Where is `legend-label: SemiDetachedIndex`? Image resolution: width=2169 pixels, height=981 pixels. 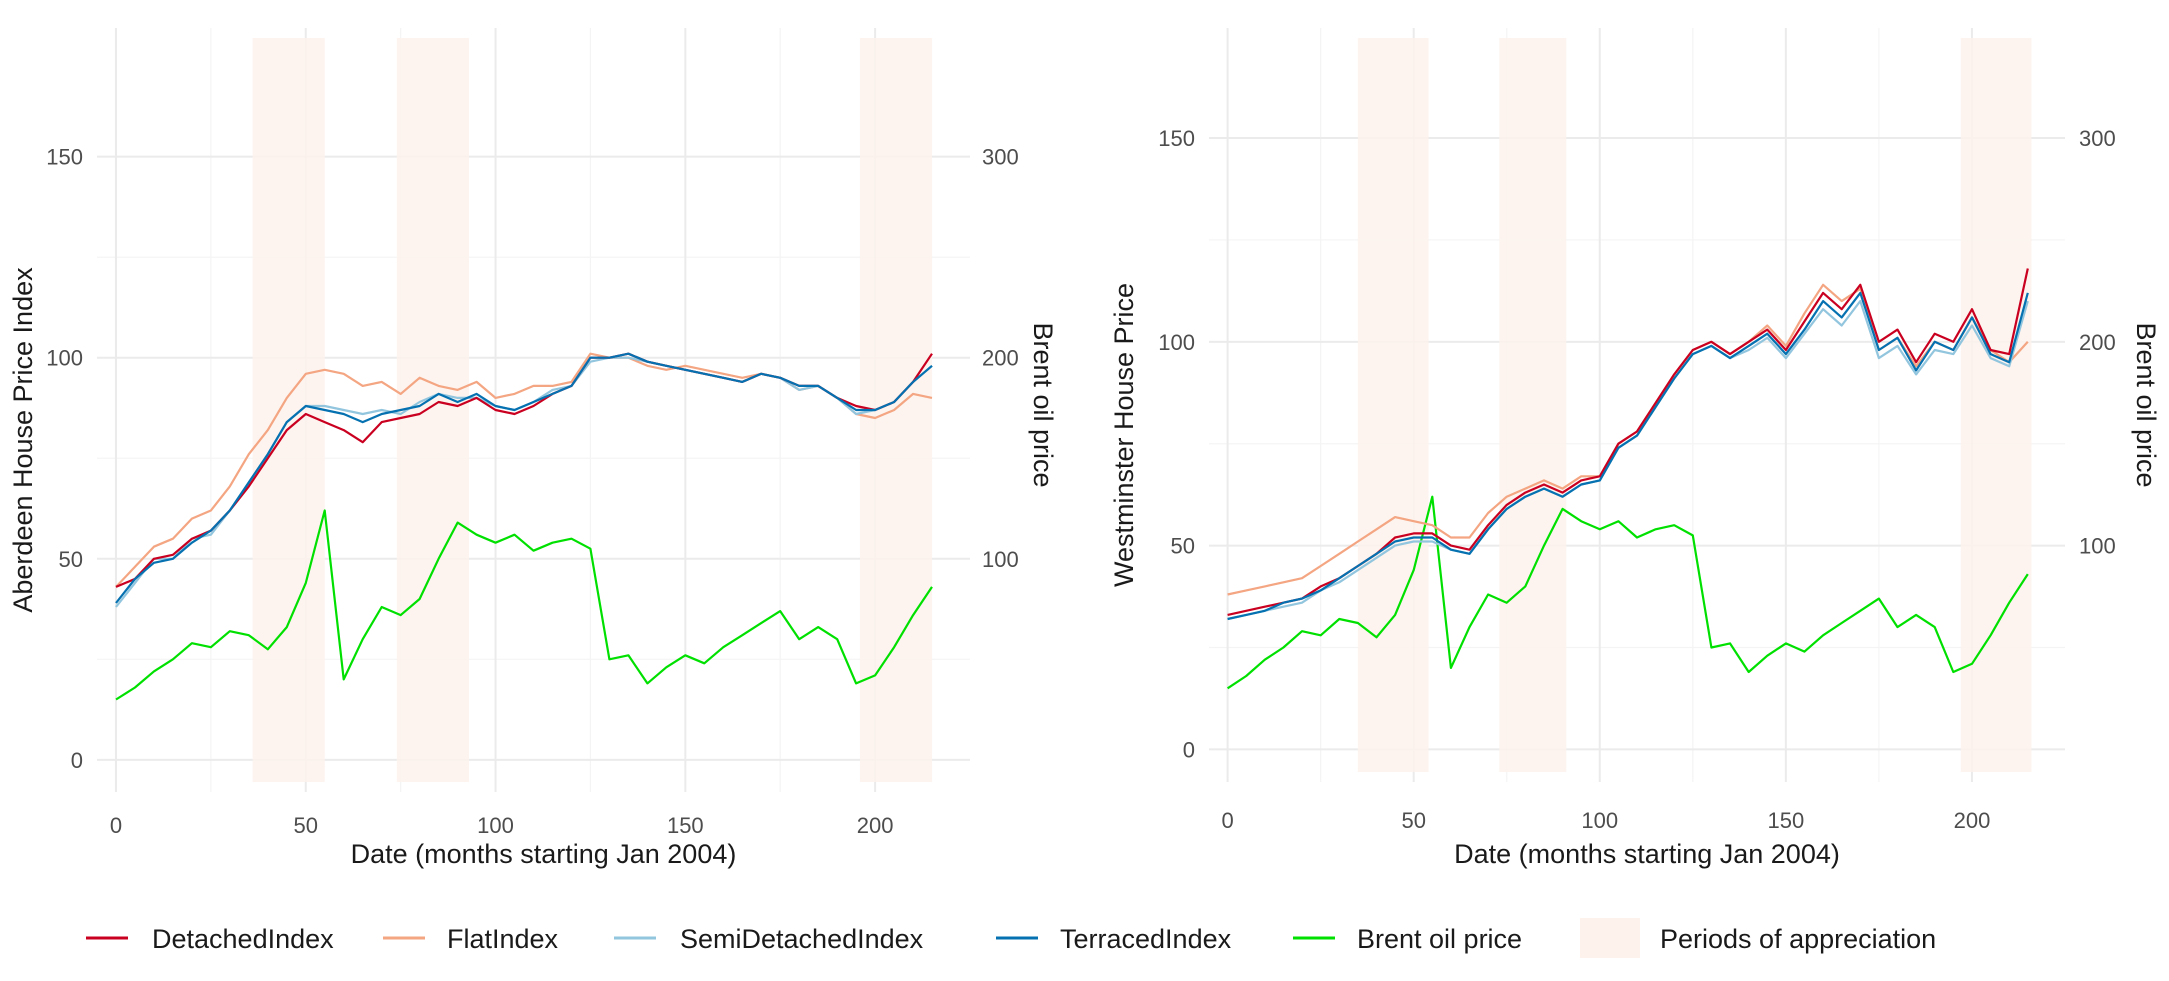 legend-label: SemiDetachedIndex is located at coordinates (802, 939).